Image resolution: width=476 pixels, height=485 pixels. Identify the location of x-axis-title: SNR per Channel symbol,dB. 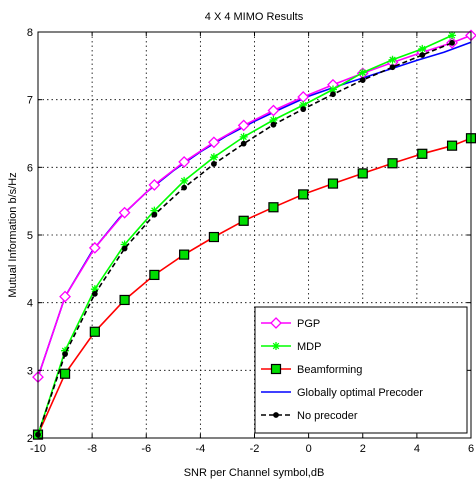
(254, 473).